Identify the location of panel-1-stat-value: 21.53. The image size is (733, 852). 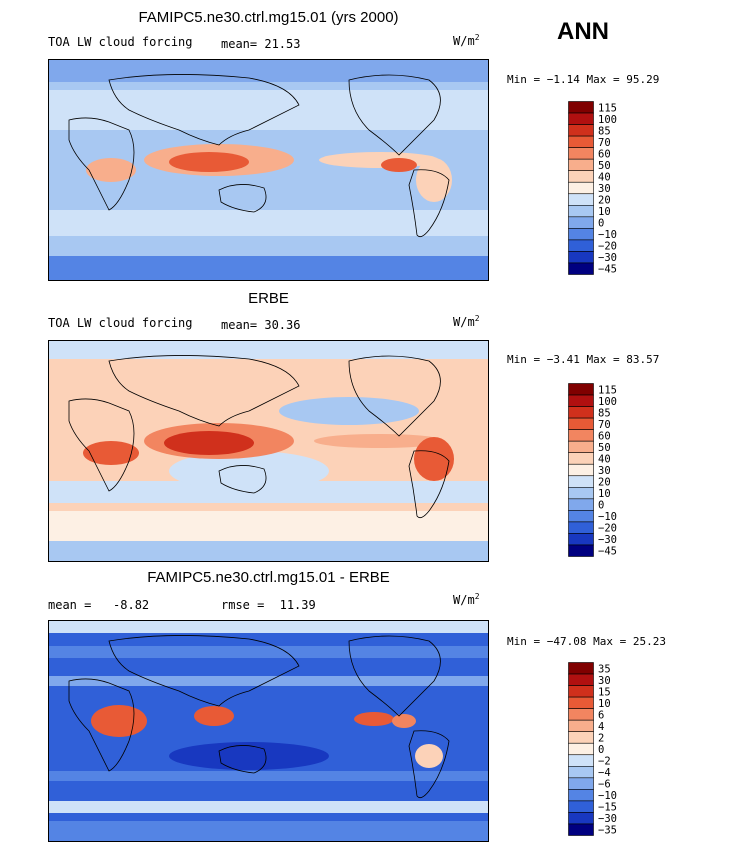
(282, 44).